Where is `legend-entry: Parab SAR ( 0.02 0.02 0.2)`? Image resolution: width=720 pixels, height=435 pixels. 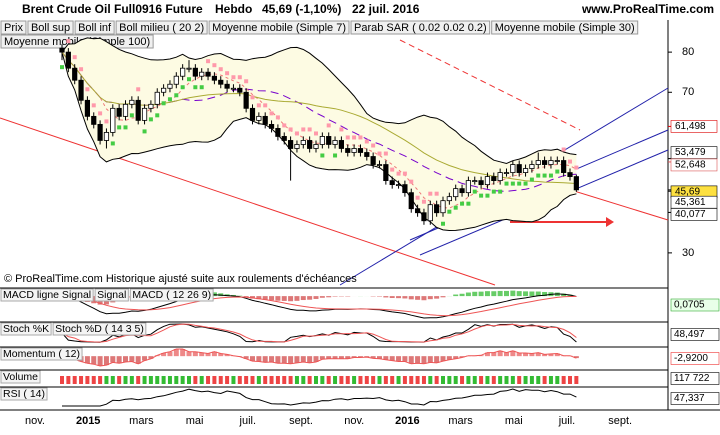
legend-entry: Parab SAR ( 0.02 0.02 0.2) is located at coordinates (420, 28).